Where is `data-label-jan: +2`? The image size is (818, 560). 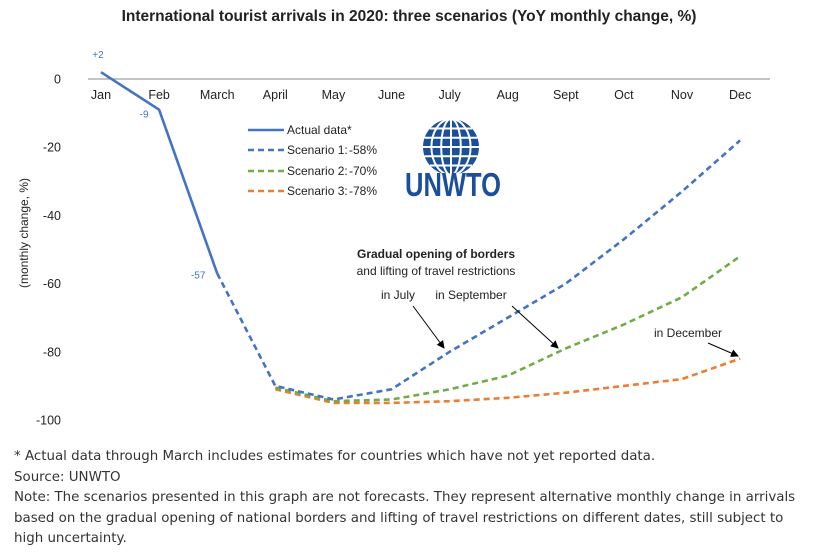 data-label-jan: +2 is located at coordinates (98, 55).